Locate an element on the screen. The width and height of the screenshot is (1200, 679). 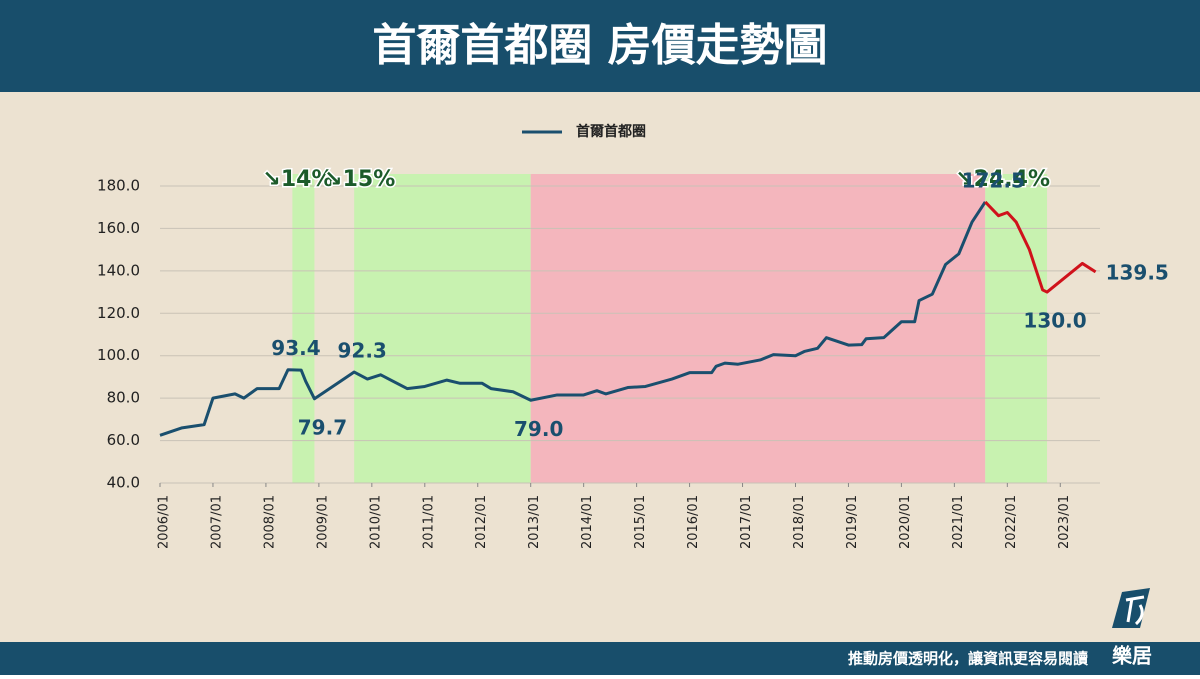
x-tick-label: 2006/01 is located at coordinates (164, 522).